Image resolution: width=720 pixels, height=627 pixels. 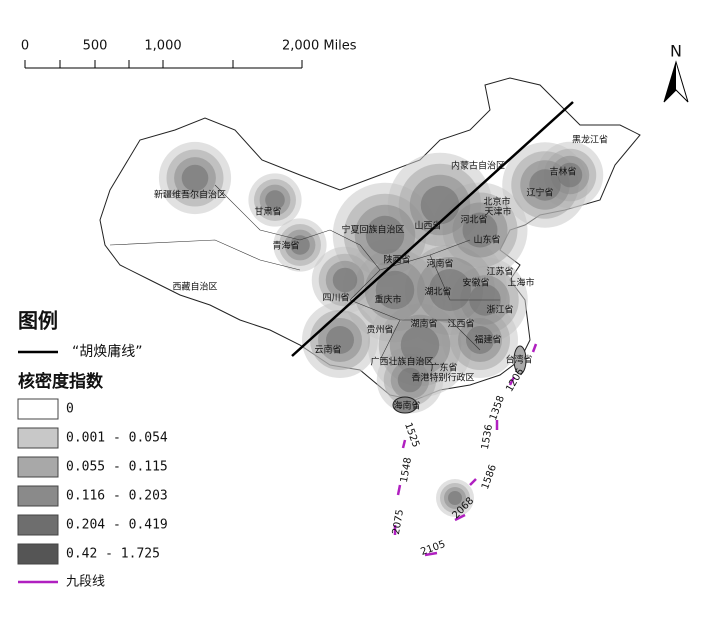 I want to click on province-label: 山东省, so click(x=486, y=240).